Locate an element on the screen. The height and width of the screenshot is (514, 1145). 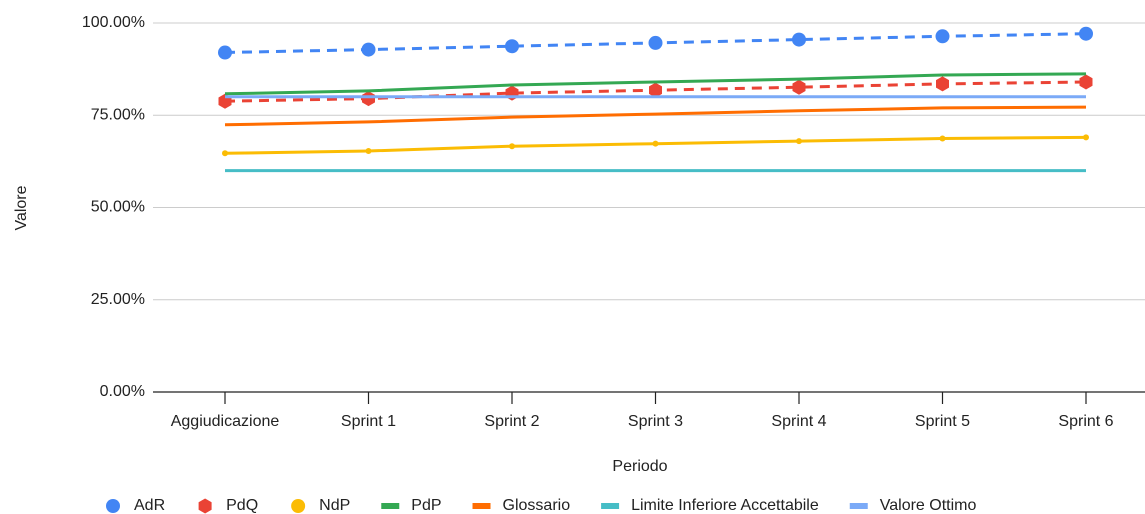
y-tick-label: 100.00% is located at coordinates (113, 22).